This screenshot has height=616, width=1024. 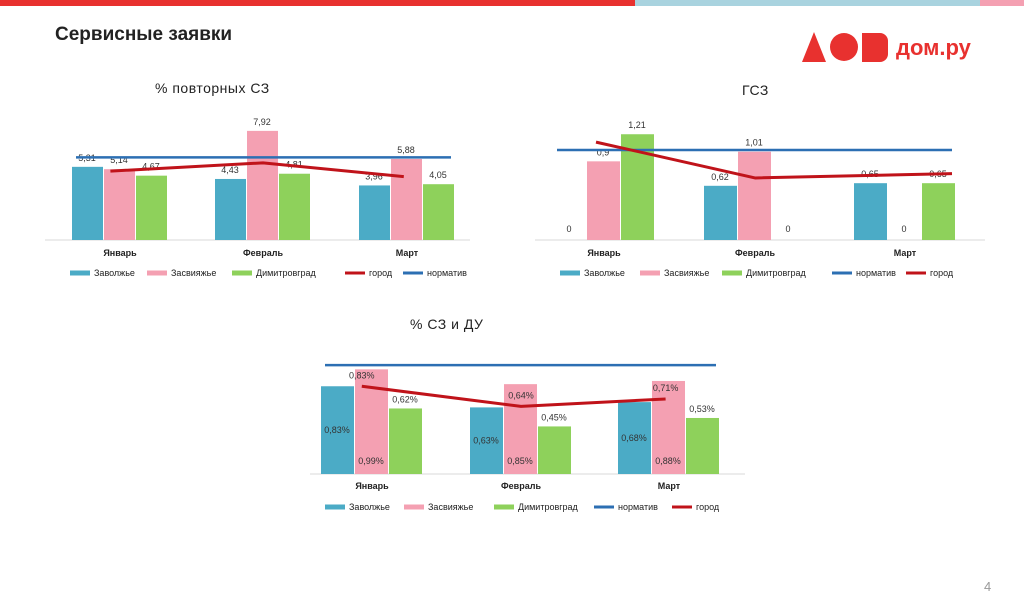 I want to click on chart1-category-label: Январь, so click(x=120, y=253).